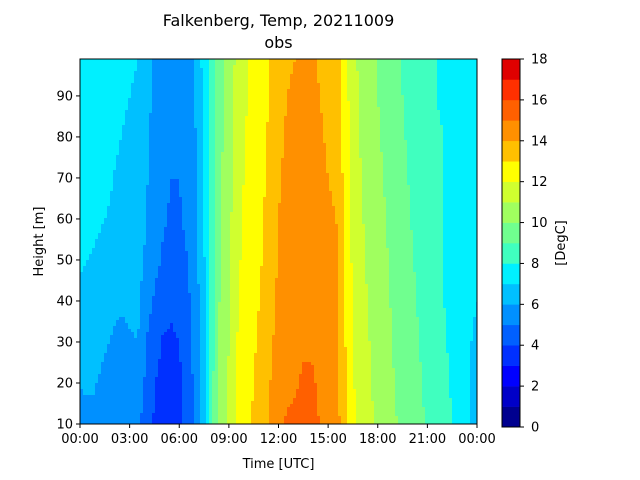 This screenshot has height=480, width=640. I want to click on colorbar-tick-label: 0, so click(535, 428).